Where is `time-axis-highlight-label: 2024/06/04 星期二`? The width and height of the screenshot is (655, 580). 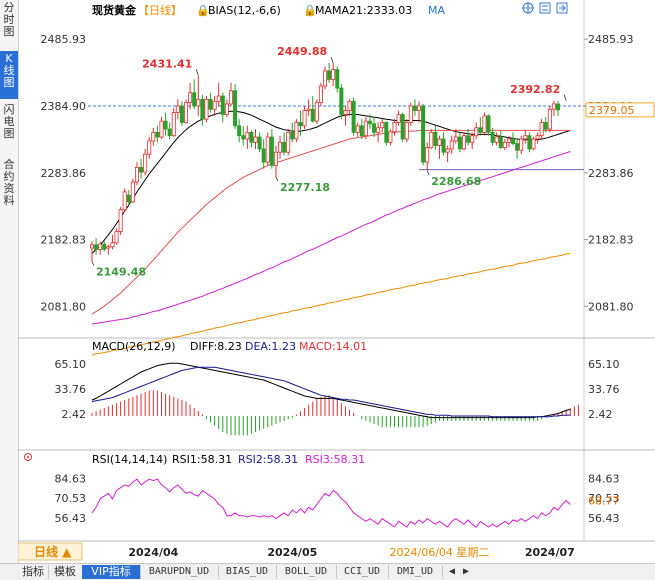
time-axis-highlight-label: 2024/06/04 星期二 is located at coordinates (440, 552).